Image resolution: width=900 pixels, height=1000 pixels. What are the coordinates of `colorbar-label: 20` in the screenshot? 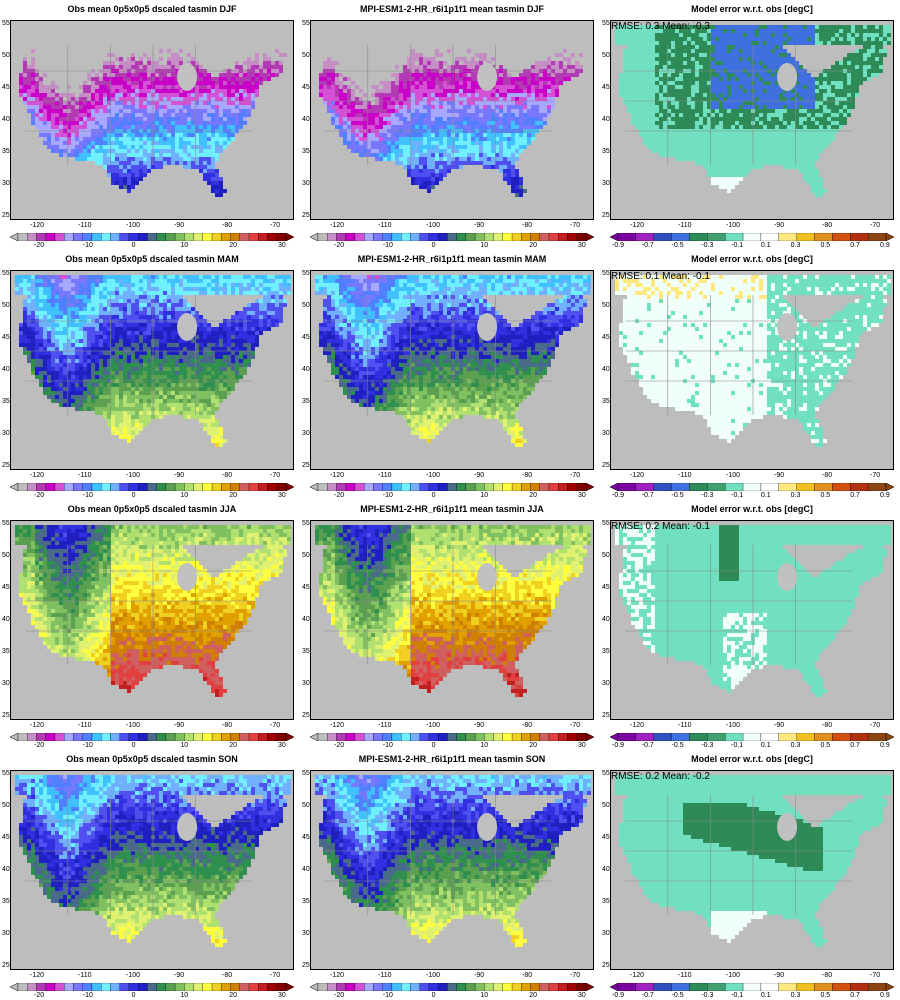 It's located at (533, 245).